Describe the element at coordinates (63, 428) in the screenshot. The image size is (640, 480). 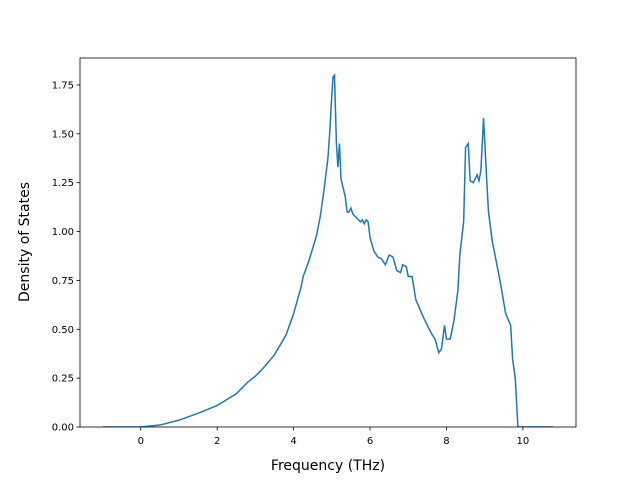
I see `y-tick-label: 0.00` at that location.